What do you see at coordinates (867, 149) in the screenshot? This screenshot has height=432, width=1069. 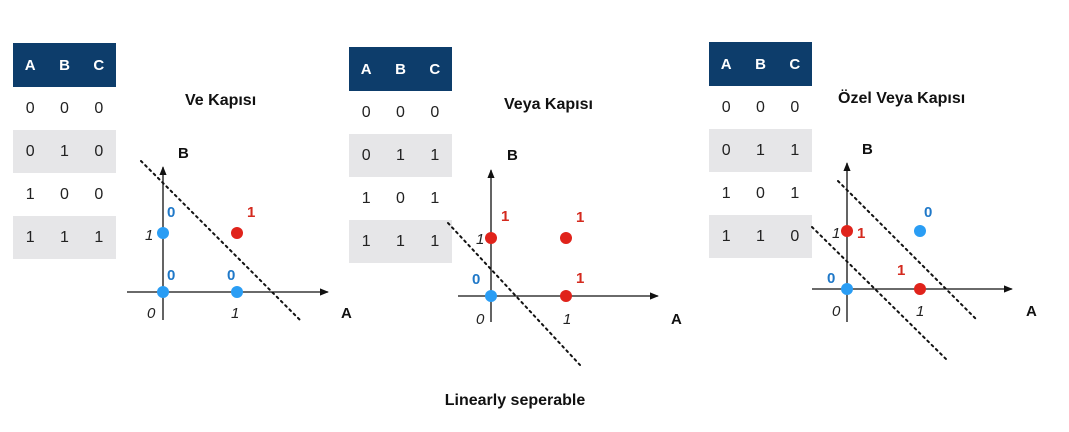 I see `xor-y-axis-label: B` at bounding box center [867, 149].